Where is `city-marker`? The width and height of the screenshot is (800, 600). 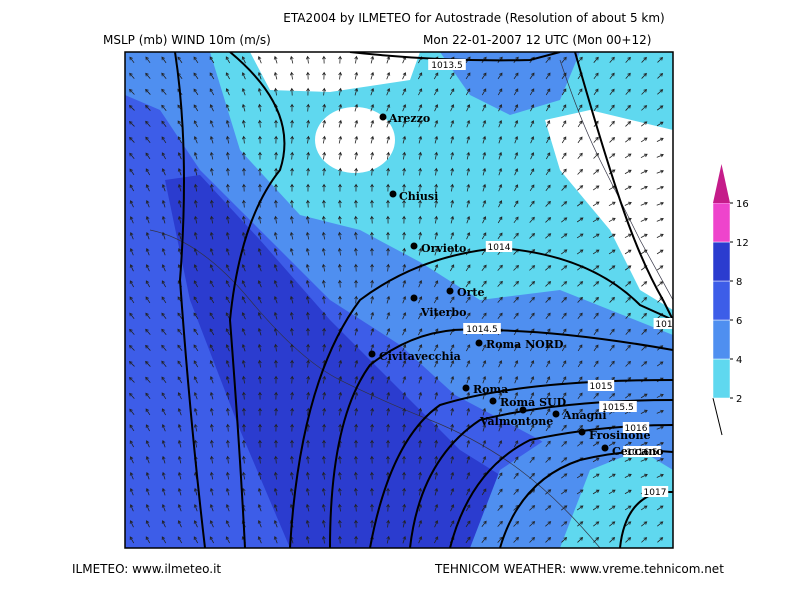 city-marker is located at coordinates (393, 194).